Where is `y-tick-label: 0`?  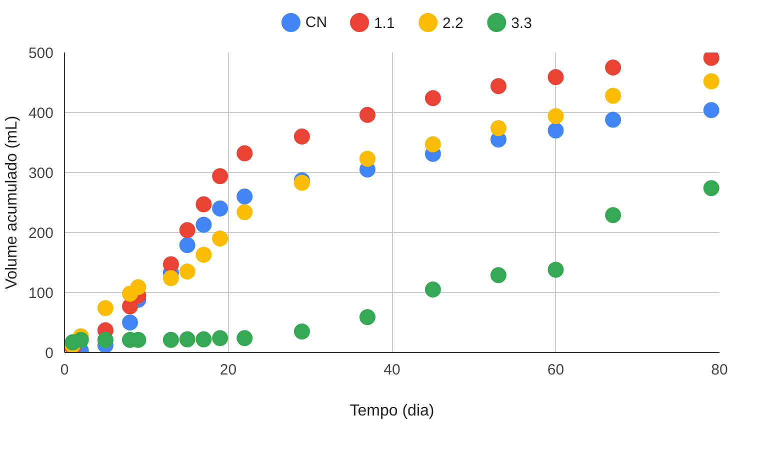 y-tick-label: 0 is located at coordinates (49, 353).